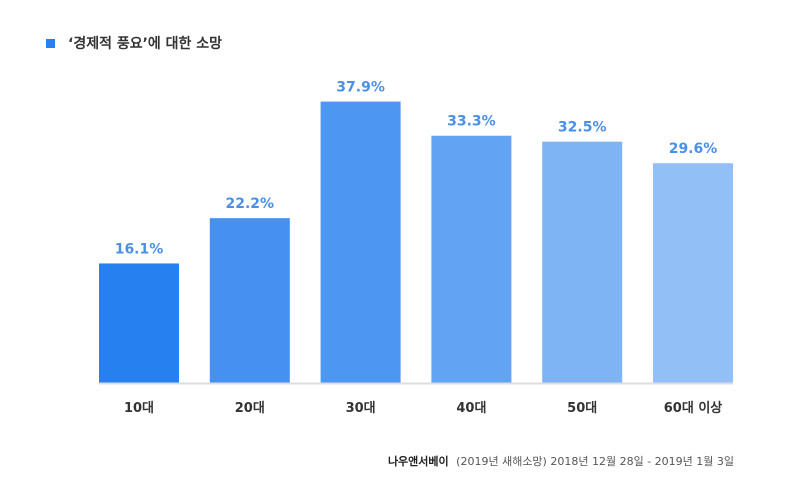 The image size is (800, 500). Describe the element at coordinates (471, 408) in the screenshot. I see `category-label-4: 40대` at that location.